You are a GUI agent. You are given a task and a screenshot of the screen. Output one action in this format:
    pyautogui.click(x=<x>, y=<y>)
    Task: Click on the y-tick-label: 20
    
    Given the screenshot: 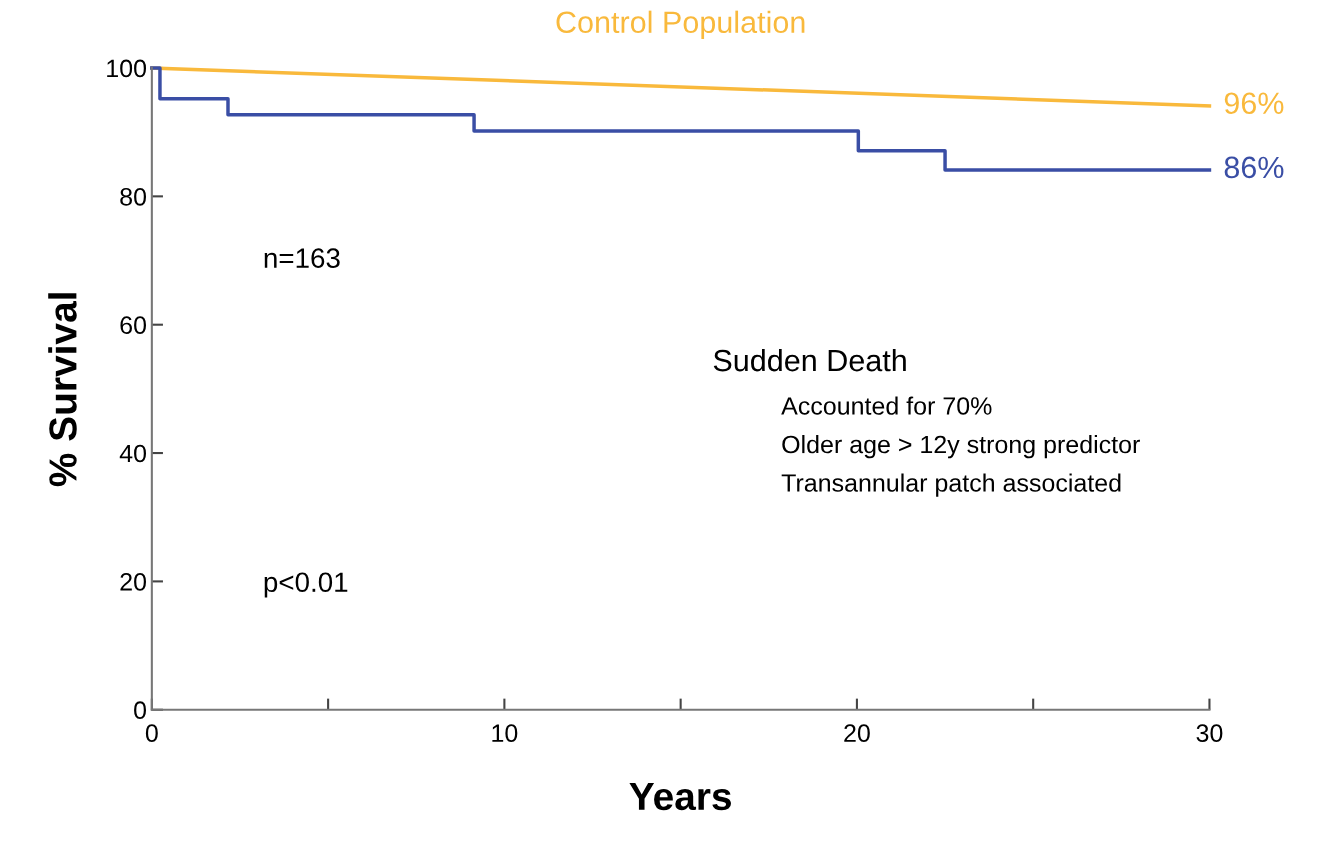 What is the action you would take?
    pyautogui.click(x=133, y=582)
    